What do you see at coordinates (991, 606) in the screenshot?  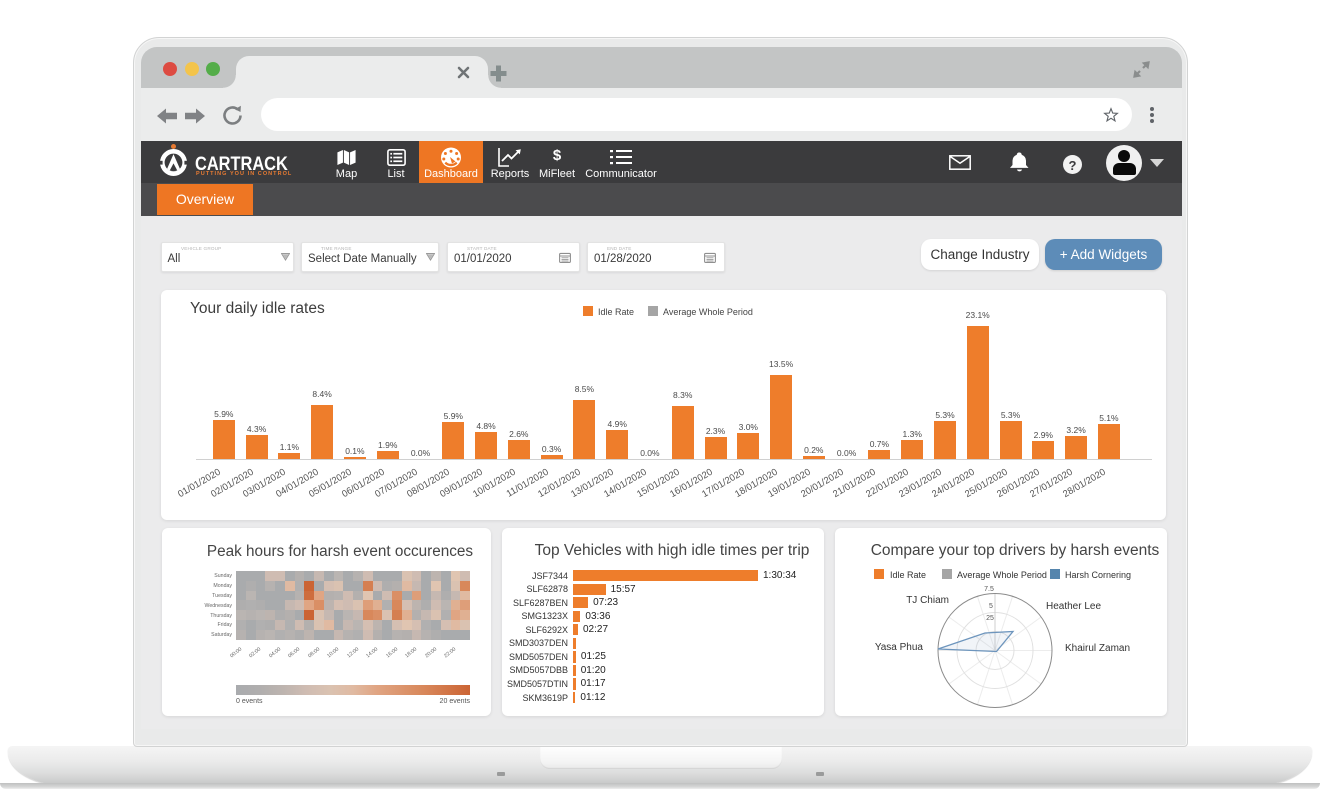 I see `svg-text: 5` at bounding box center [991, 606].